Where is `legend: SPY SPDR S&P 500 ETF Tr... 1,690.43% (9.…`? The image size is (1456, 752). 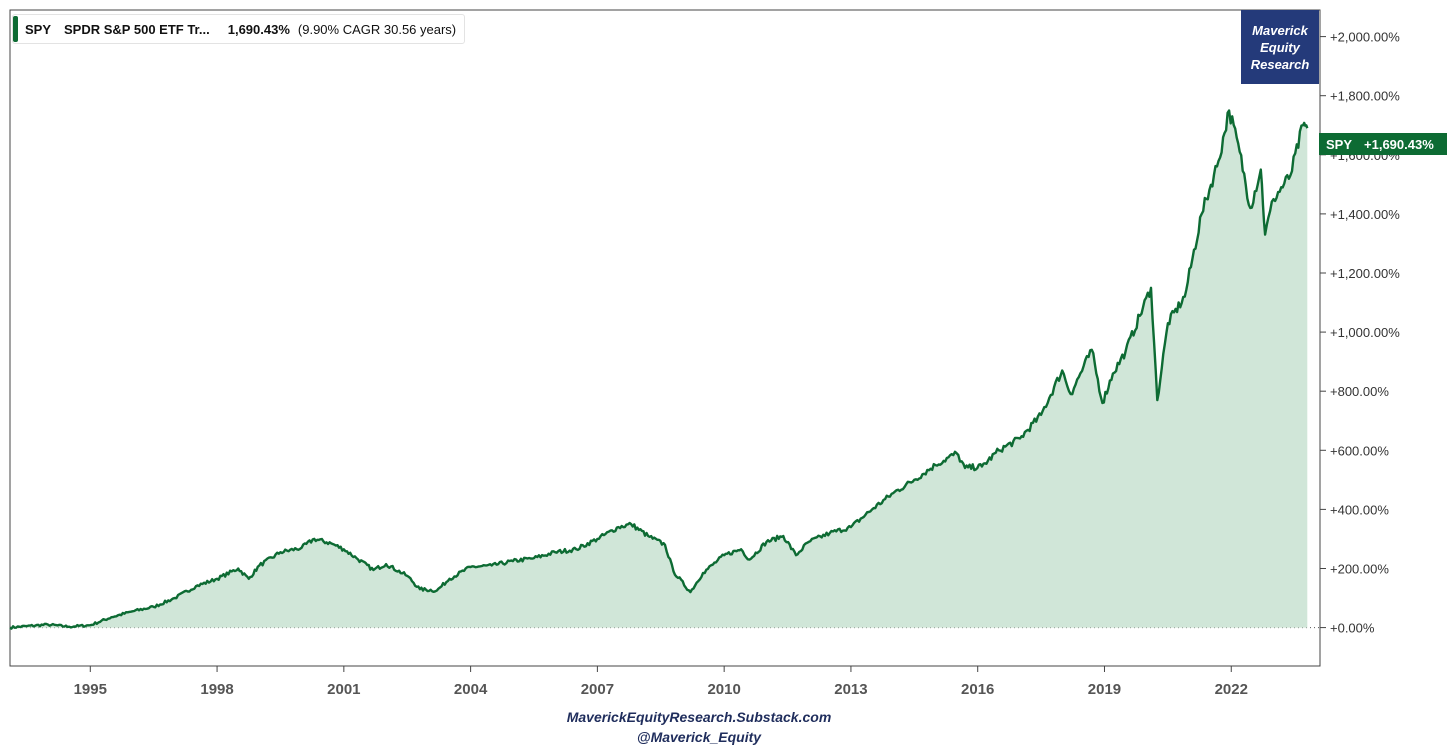 legend: SPY SPDR S&P 500 ETF Tr... 1,690.43% (9.… is located at coordinates (239, 29).